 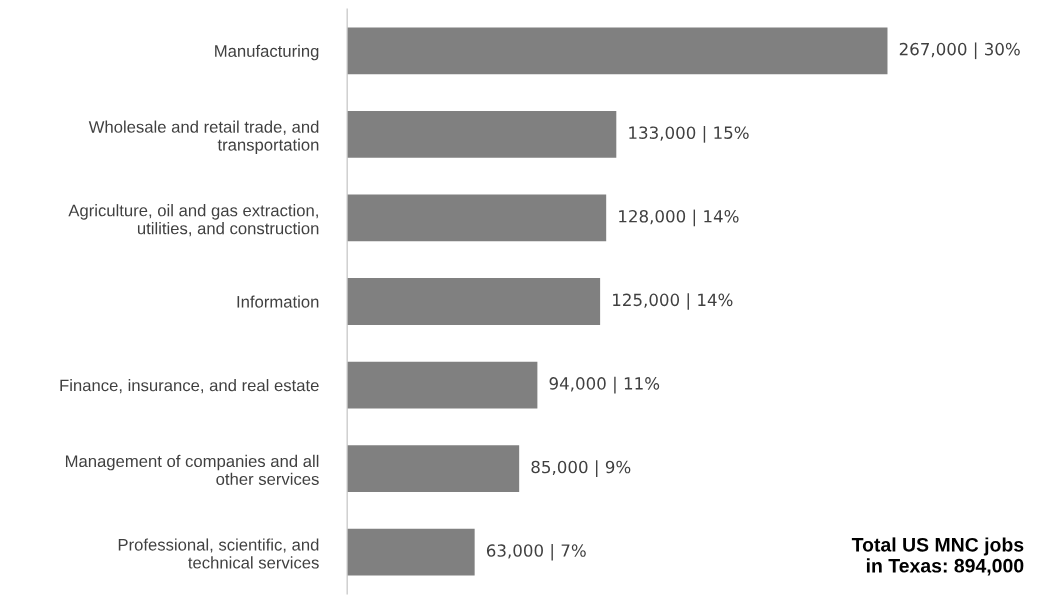 I want to click on data-label: 94,000 | 11%, so click(x=604, y=385).